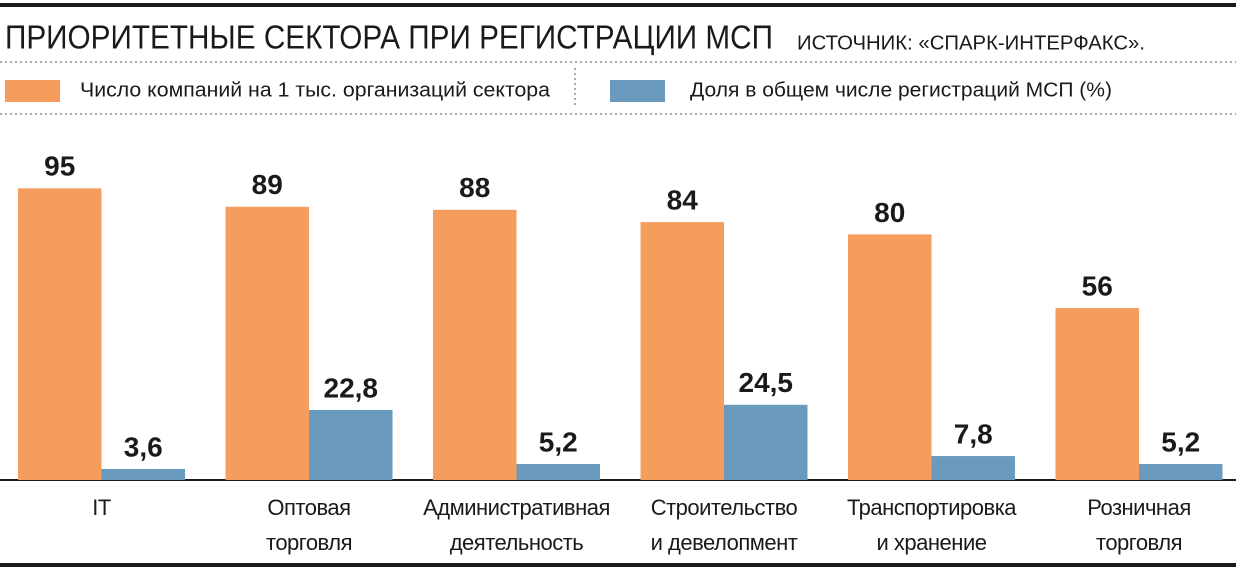 This screenshot has height=570, width=1236. I want to click on value-label: 95, so click(59, 166).